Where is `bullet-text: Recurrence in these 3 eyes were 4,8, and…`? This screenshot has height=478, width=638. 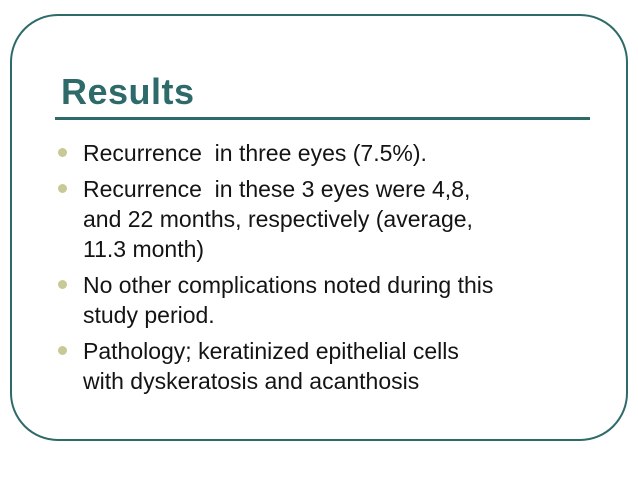
bullet-text: Recurrence in these 3 eyes were 4,8, and… is located at coordinates (278, 219).